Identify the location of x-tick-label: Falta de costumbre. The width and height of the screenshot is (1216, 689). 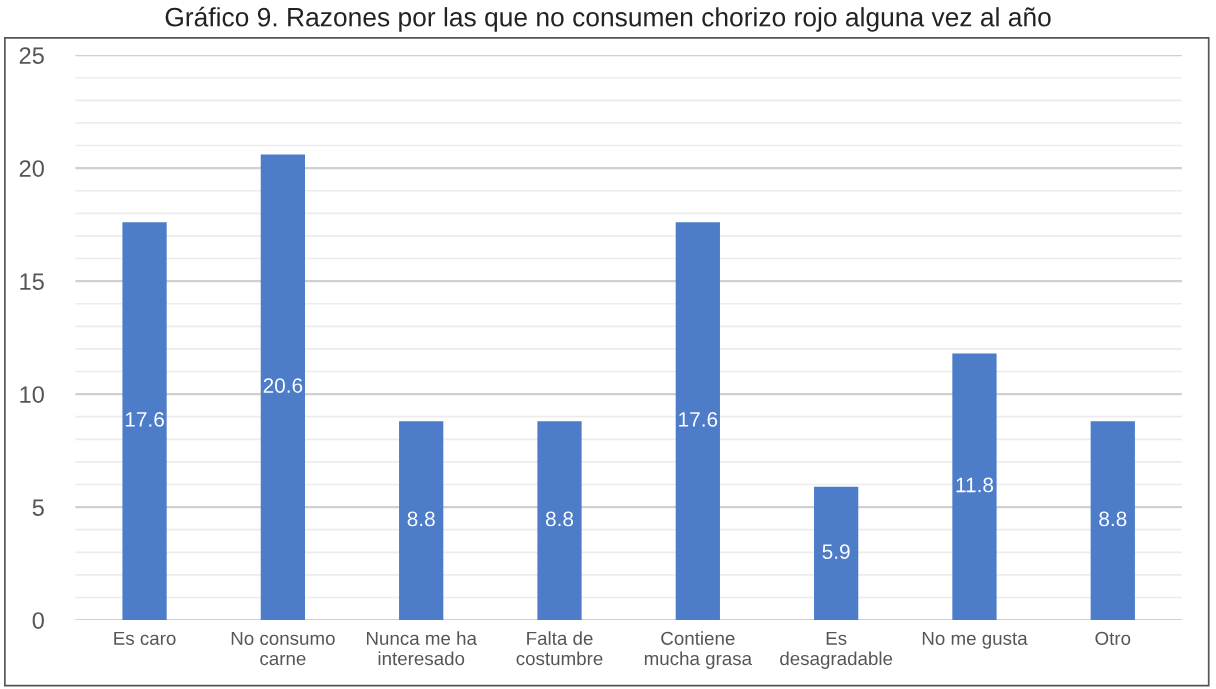
(559, 648).